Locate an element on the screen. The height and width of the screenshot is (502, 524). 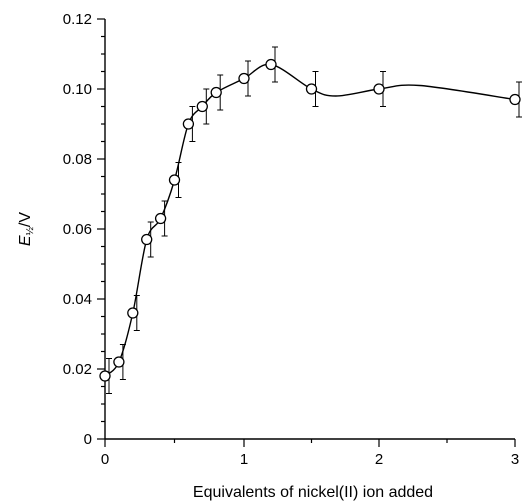
y-tick-label: 0.06 is located at coordinates (77, 229).